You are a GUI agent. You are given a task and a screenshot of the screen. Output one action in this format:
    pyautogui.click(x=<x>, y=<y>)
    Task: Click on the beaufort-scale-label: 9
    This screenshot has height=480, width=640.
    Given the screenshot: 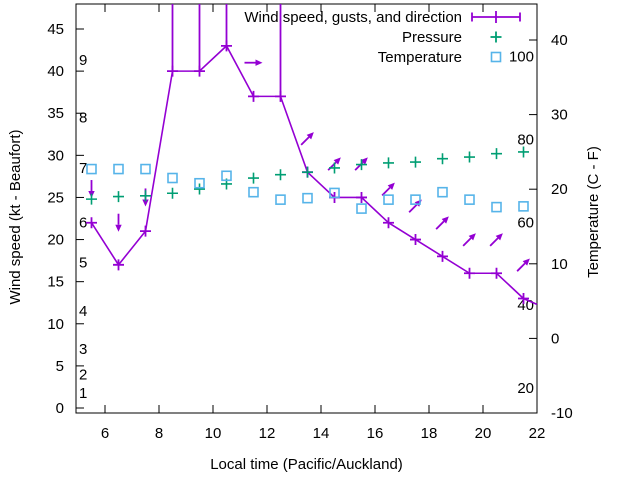 What is the action you would take?
    pyautogui.click(x=83, y=60)
    